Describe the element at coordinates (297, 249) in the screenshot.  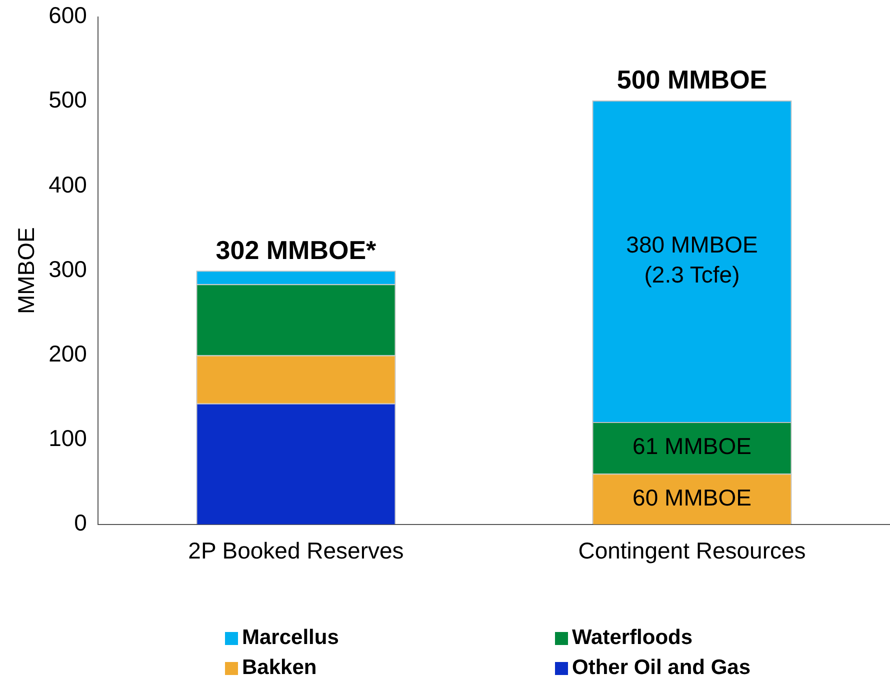
I see `total-label: 302 MMBOE*` at that location.